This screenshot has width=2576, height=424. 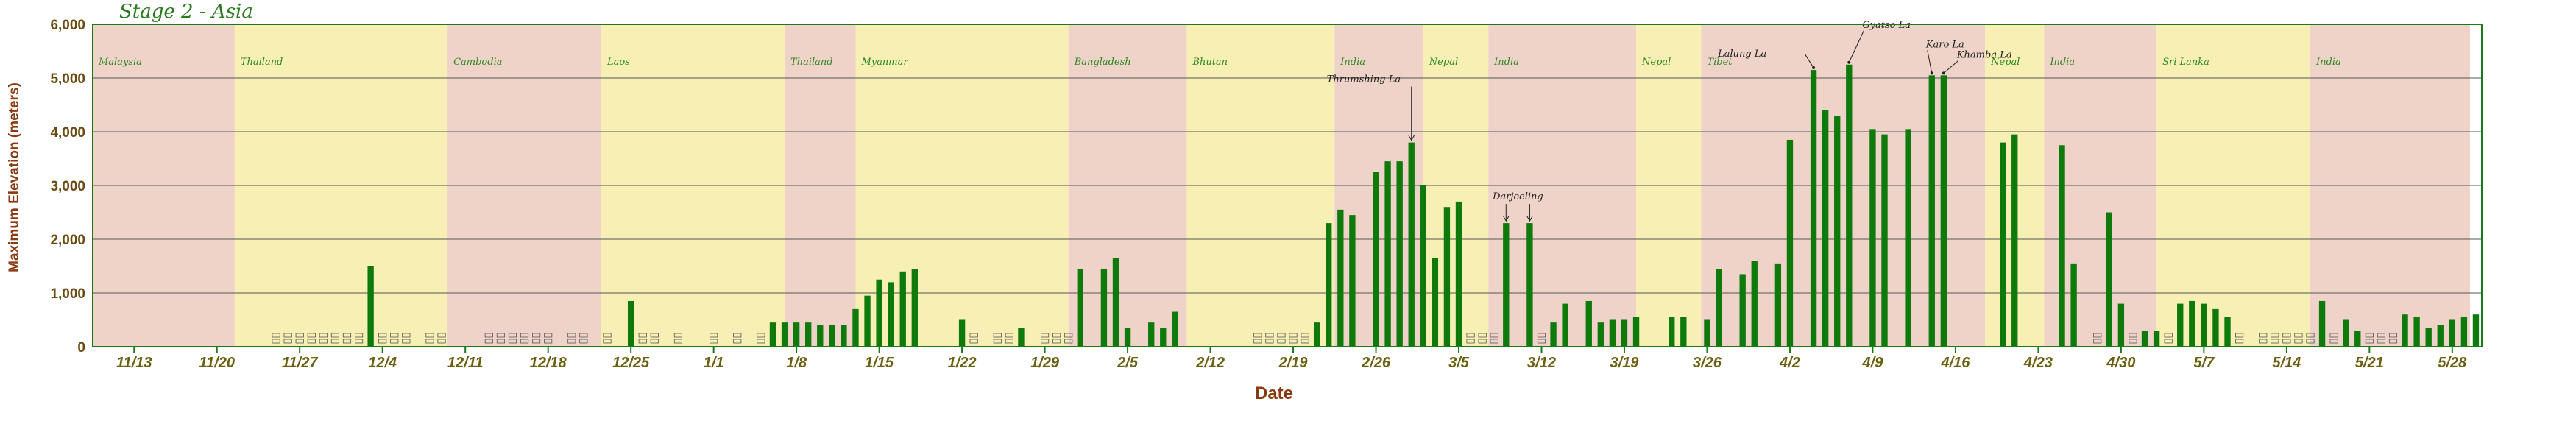 I want to click on y-axis: 0 1,000 2,000 3,000 4,000 5,000 6,000, so click(x=67, y=187).